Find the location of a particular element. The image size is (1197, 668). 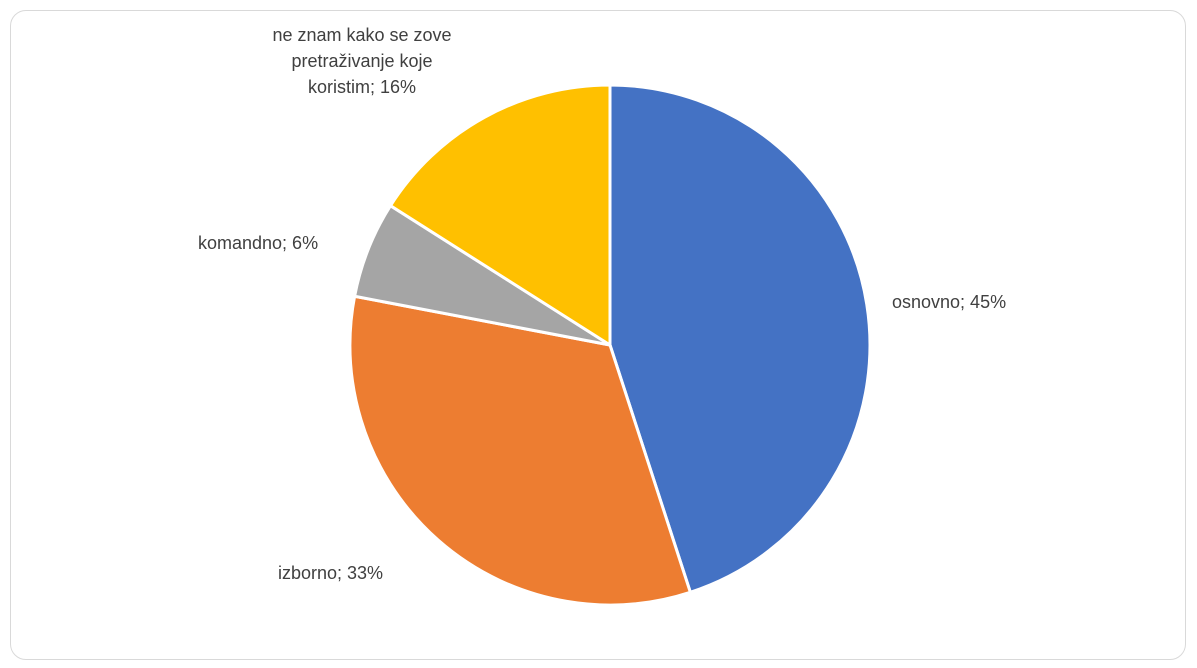

data-label-osnovno: osnovno; 45% is located at coordinates (949, 302).